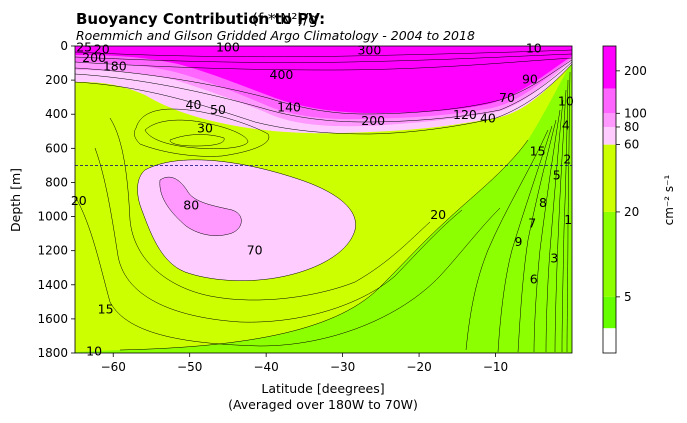  Describe the element at coordinates (205, 128) in the screenshot. I see `contour-label: 30` at that location.